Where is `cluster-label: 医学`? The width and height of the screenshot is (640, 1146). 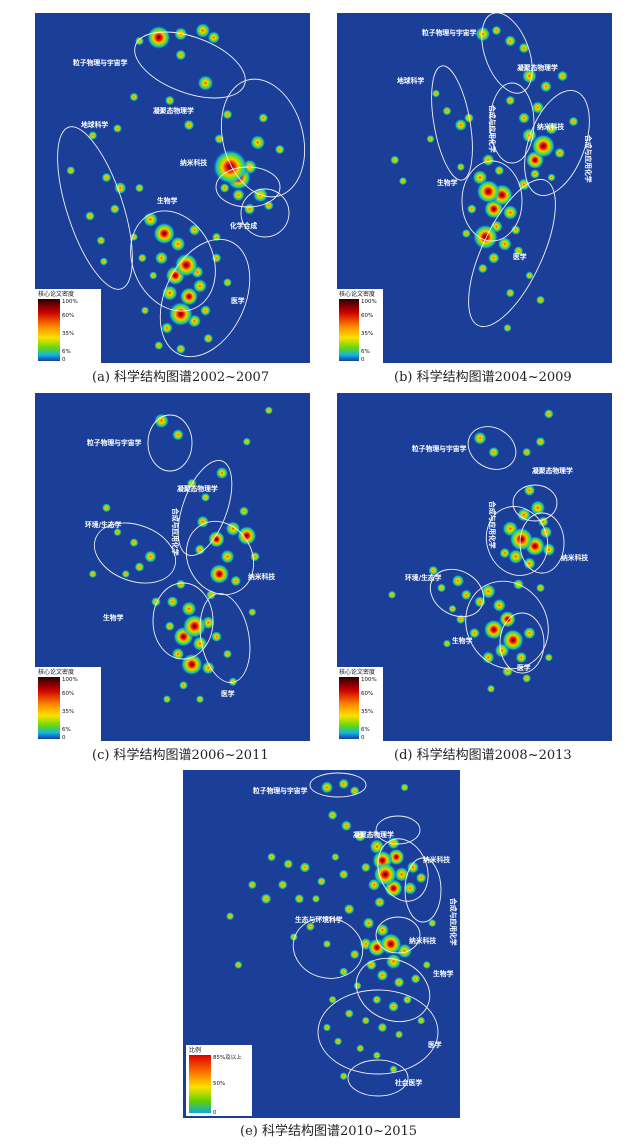 cluster-label: 医学 is located at coordinates (520, 256).